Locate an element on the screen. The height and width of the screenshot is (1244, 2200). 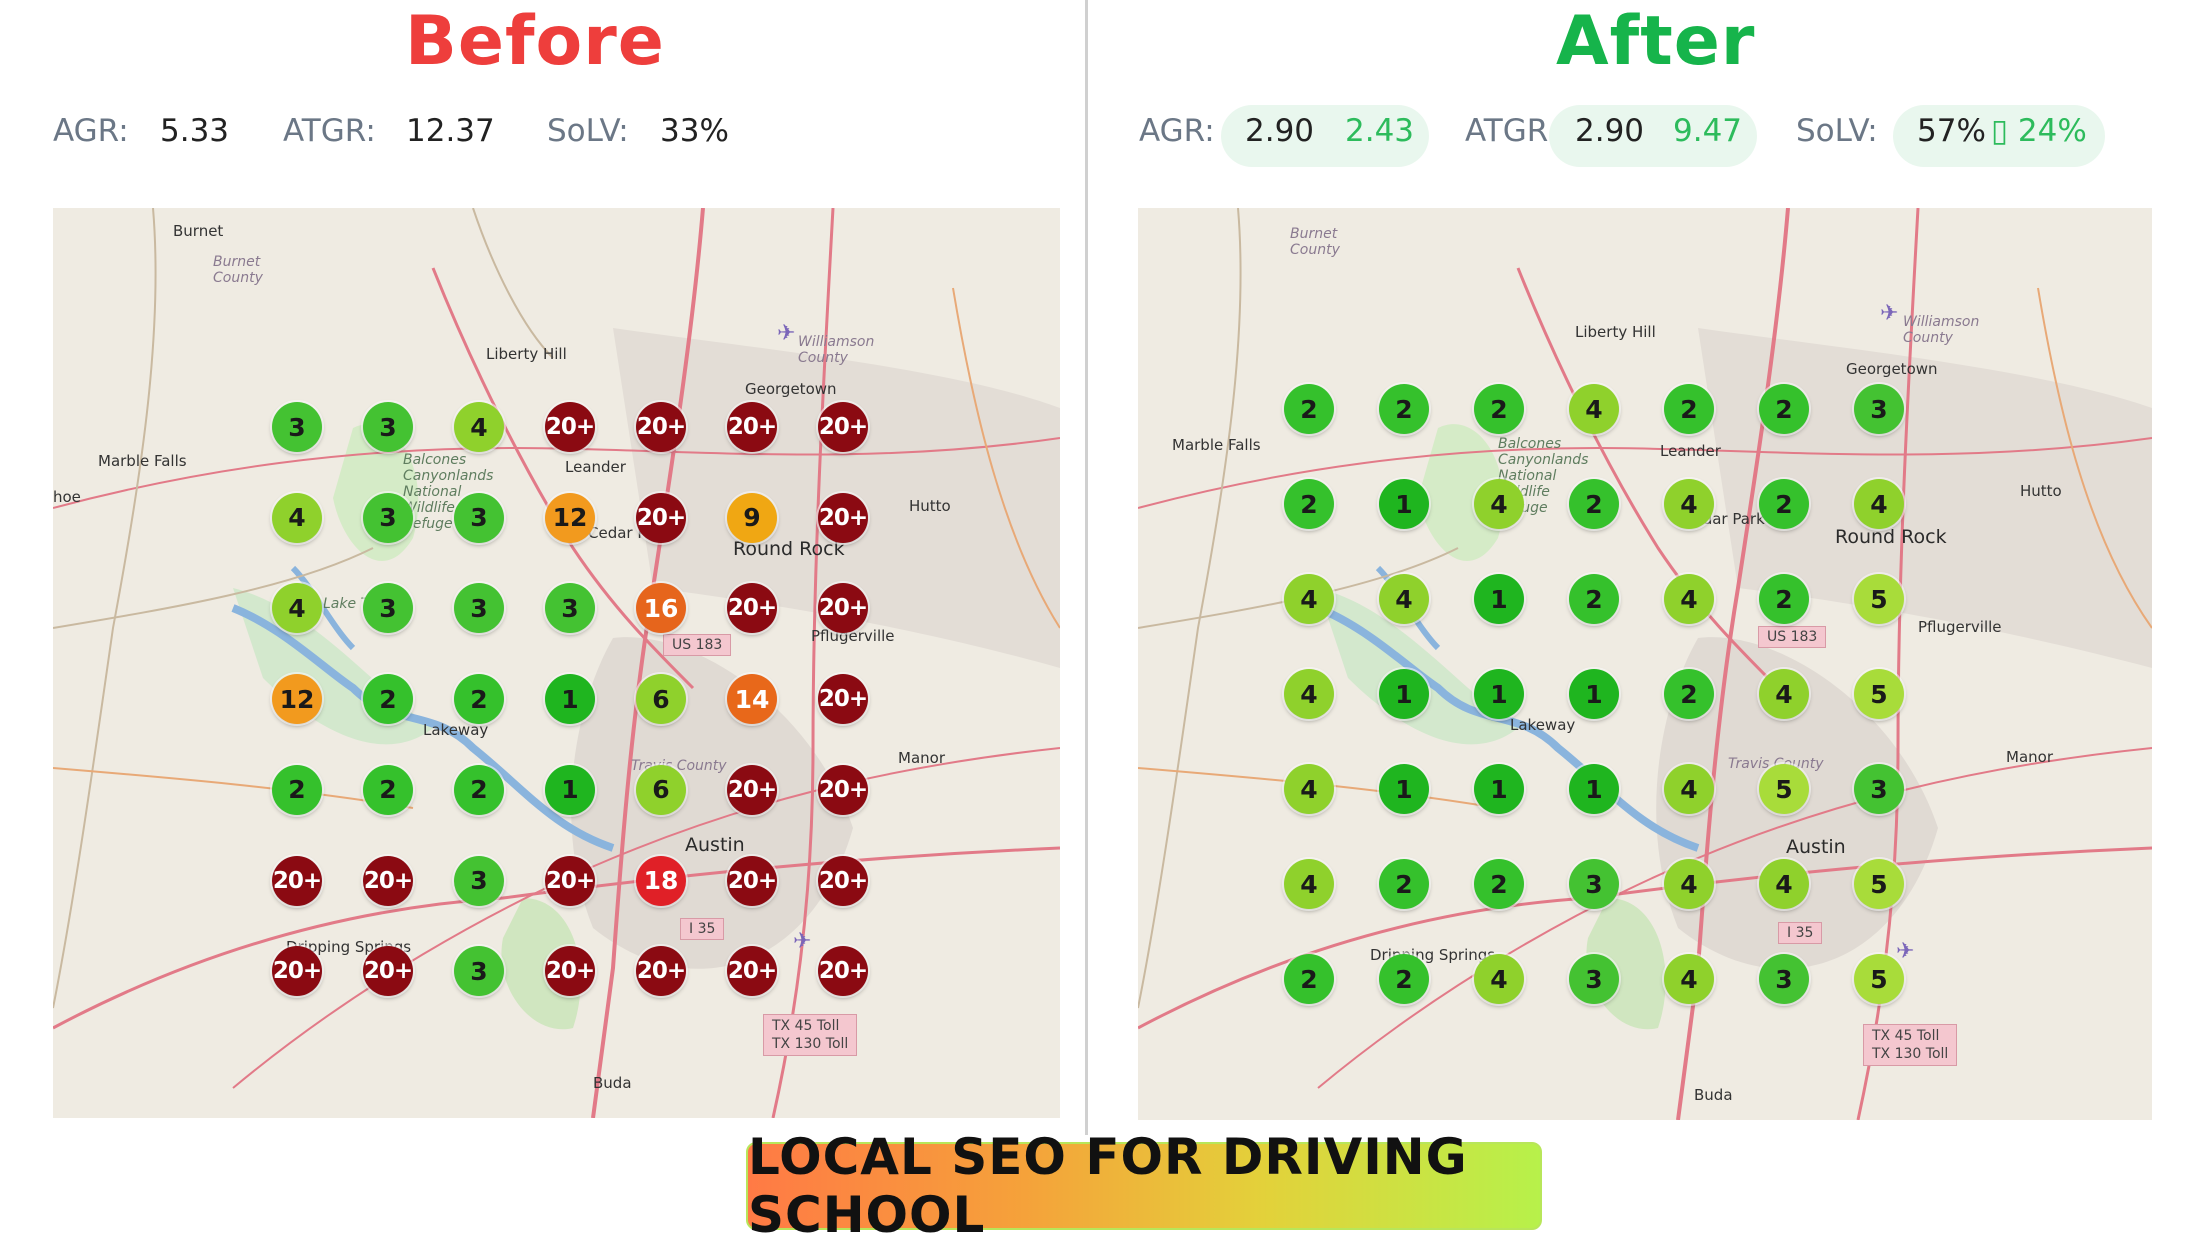
rank-pin: 16 is located at coordinates (661, 608).